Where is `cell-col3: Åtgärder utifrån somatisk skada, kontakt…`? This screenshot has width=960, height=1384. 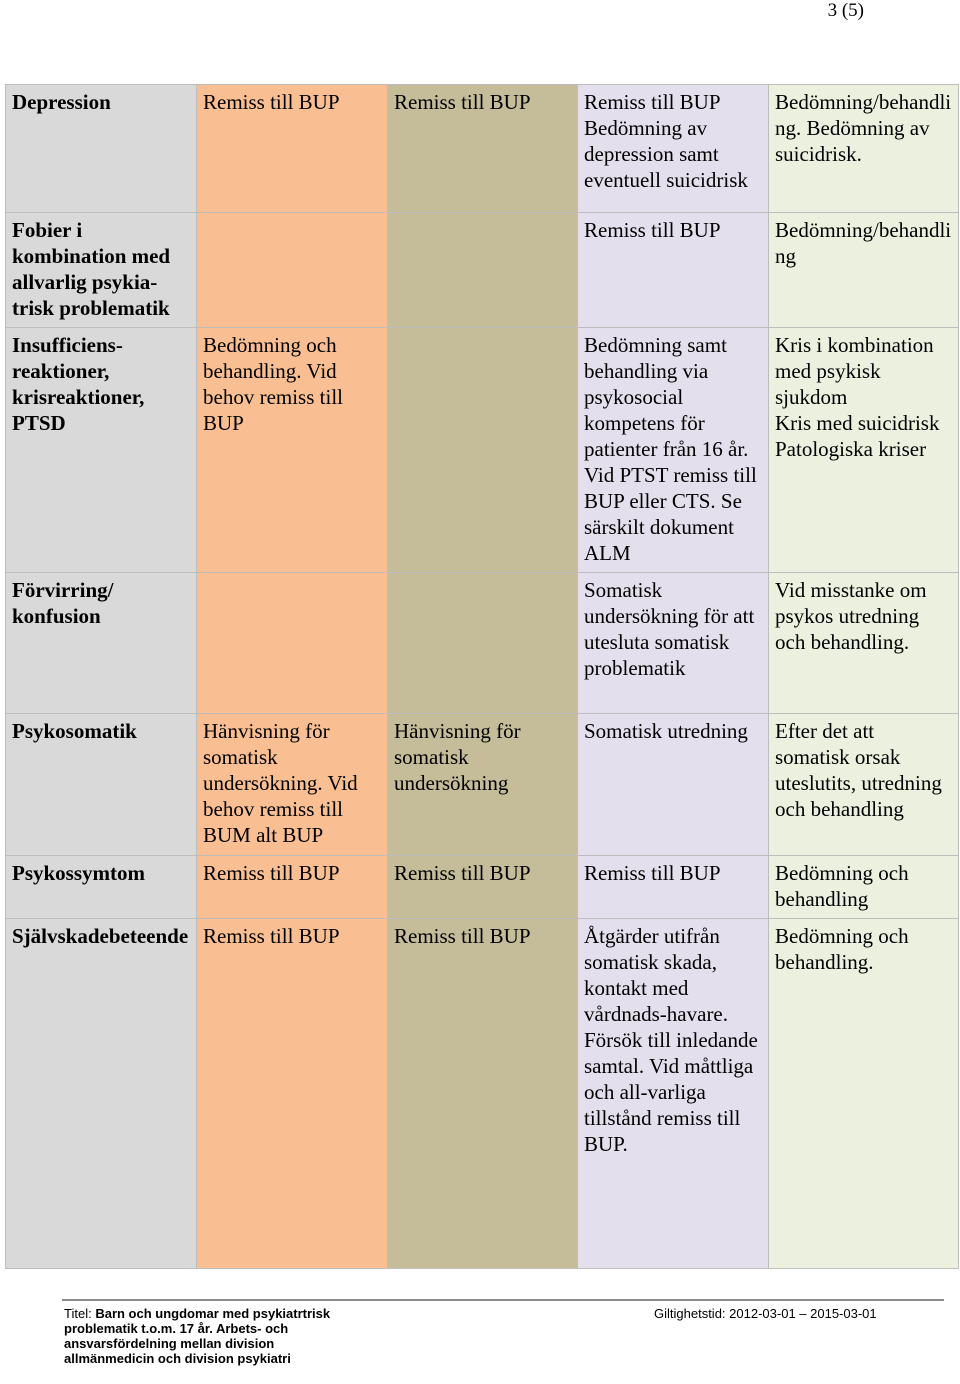 cell-col3: Åtgärder utifrån somatisk skada, kontakt… is located at coordinates (673, 1093).